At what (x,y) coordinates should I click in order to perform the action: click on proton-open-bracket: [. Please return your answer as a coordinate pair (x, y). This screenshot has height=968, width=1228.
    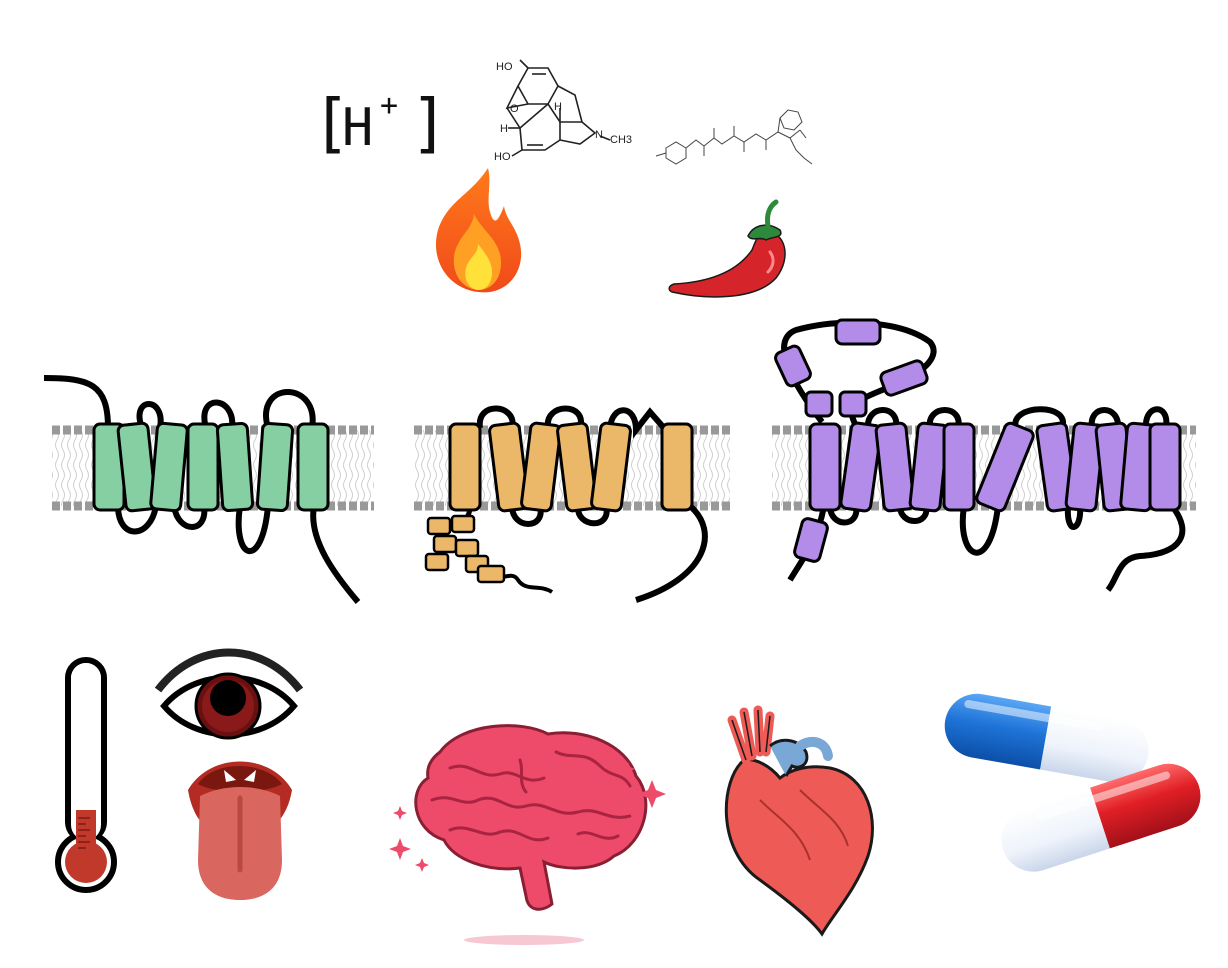
    Looking at the image, I should click on (331, 124).